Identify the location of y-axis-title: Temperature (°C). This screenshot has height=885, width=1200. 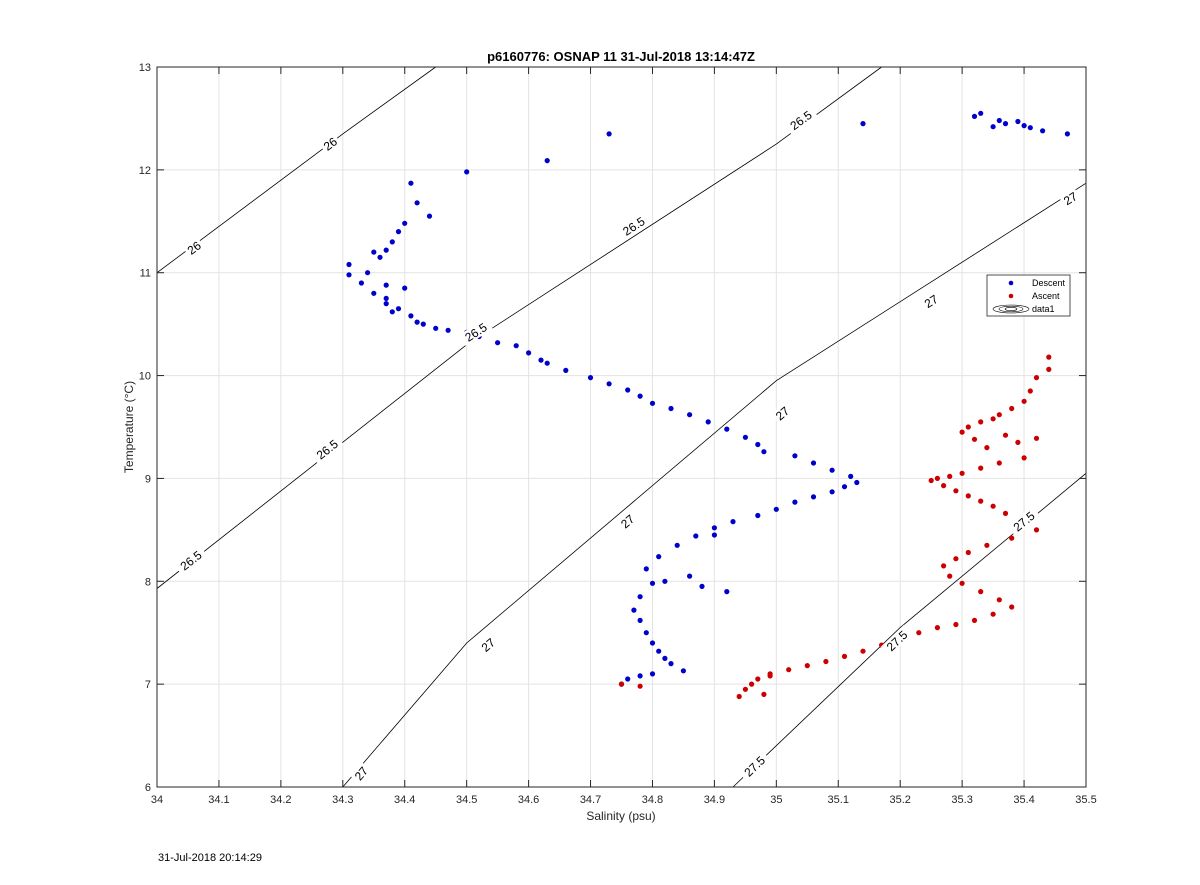
(129, 427).